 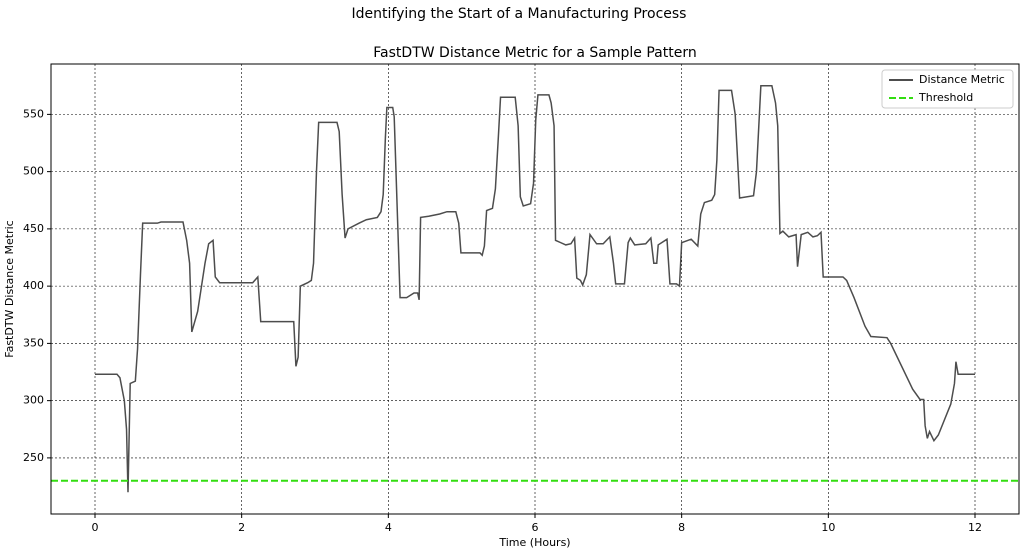 What do you see at coordinates (388, 527) in the screenshot?
I see `x-tick-label: 4` at bounding box center [388, 527].